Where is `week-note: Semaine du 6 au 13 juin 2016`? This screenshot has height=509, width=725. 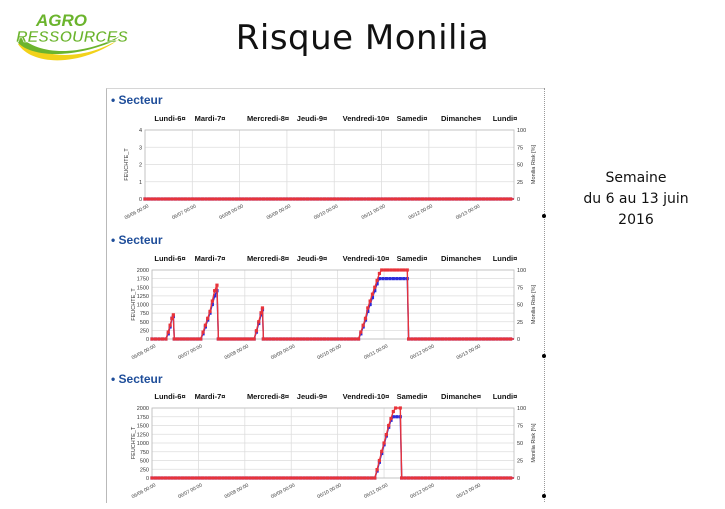
week-note: Semaine du 6 au 13 juin 2016 is located at coordinates (636, 199).